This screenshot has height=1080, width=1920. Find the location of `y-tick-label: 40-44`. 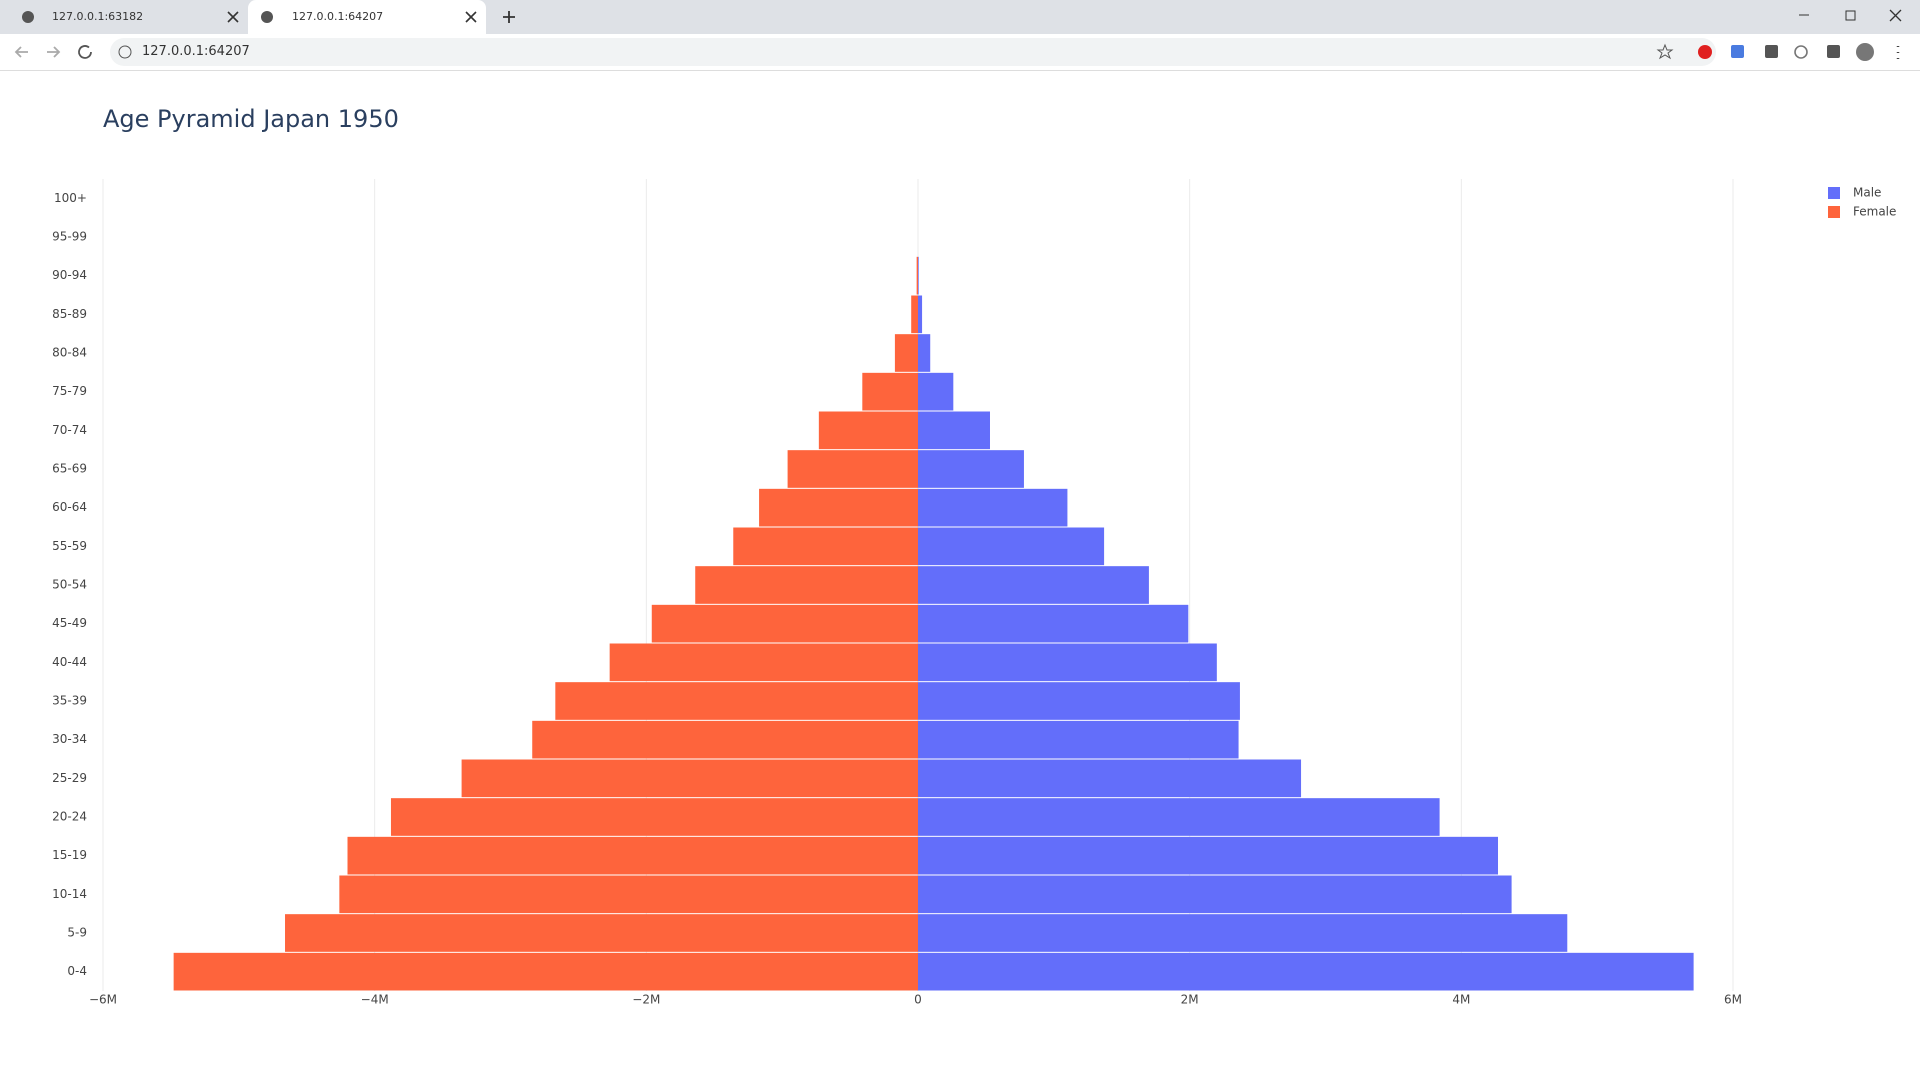

y-tick-label: 40-44 is located at coordinates (69, 662).